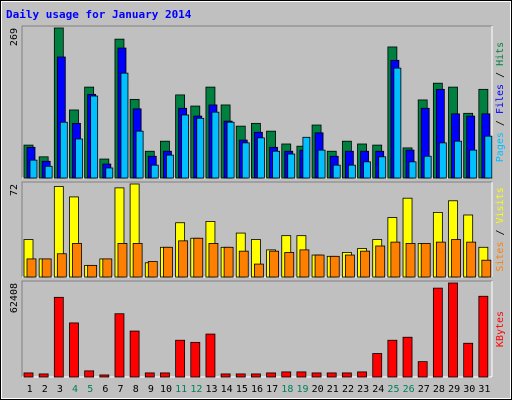 This screenshot has height=400, width=512. I want to click on x-tick-label: 21, so click(333, 389).